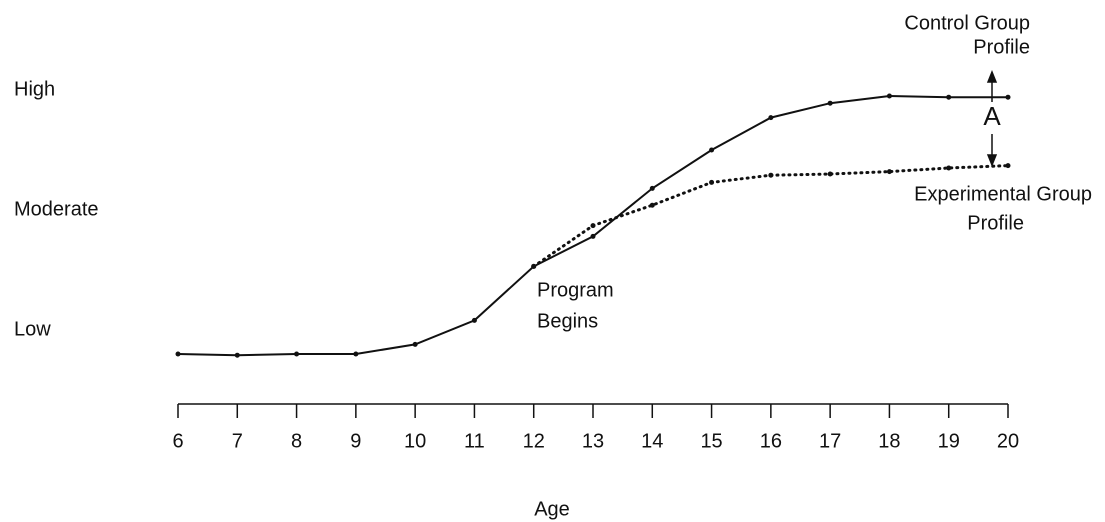 This screenshot has height=522, width=1105. I want to click on x-axis-label: Age, so click(552, 509).